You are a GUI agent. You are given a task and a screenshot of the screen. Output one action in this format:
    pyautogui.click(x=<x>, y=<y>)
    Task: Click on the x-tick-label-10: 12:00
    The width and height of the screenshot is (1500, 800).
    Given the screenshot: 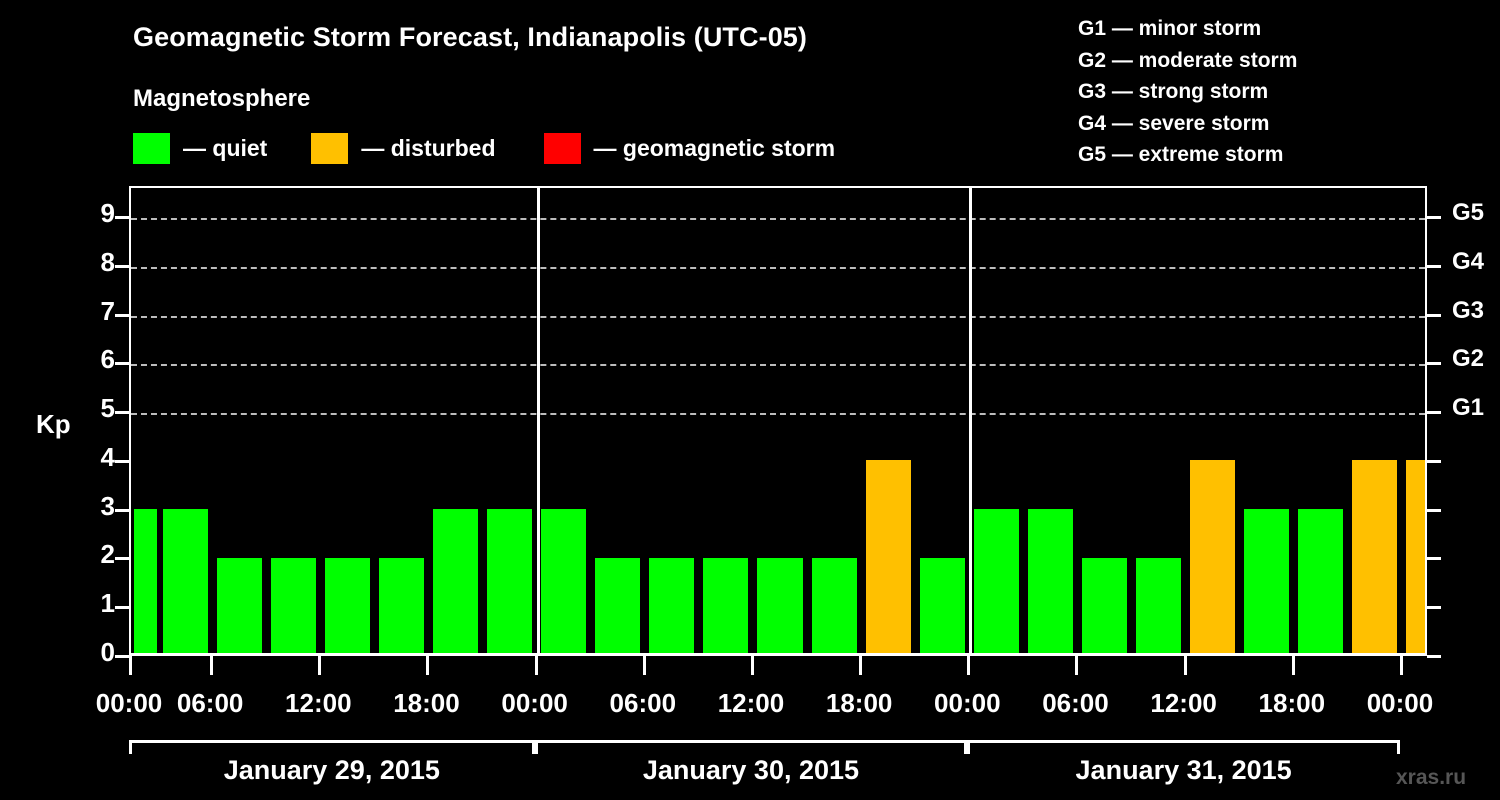 What is the action you would take?
    pyautogui.click(x=1183, y=703)
    